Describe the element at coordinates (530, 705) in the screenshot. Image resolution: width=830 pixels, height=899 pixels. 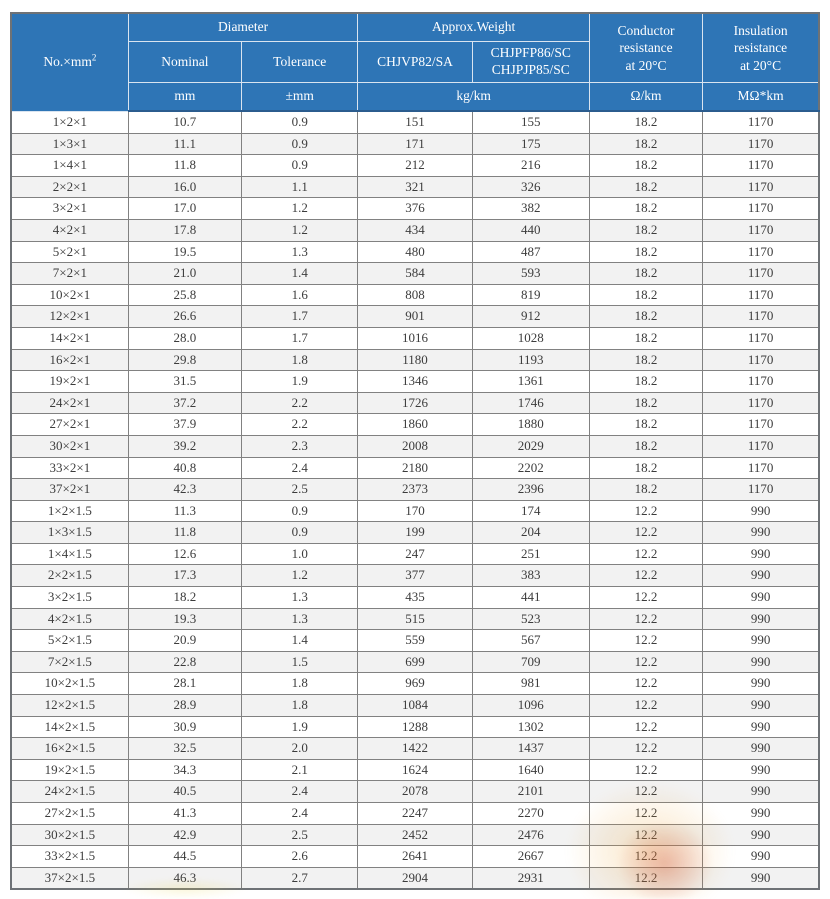
I see `cell-weight-chjpfp86: 1096` at that location.